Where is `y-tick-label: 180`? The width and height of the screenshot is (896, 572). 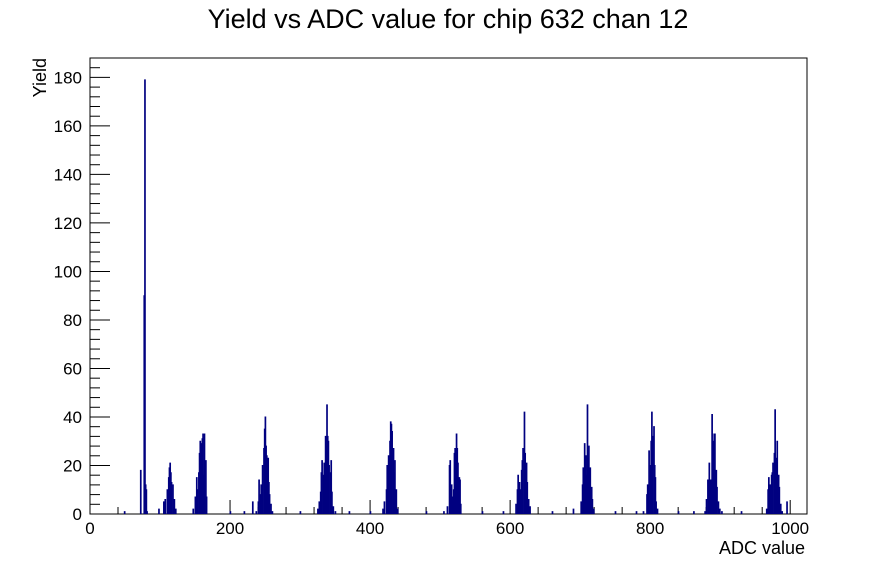
y-tick-label: 180 is located at coordinates (68, 77).